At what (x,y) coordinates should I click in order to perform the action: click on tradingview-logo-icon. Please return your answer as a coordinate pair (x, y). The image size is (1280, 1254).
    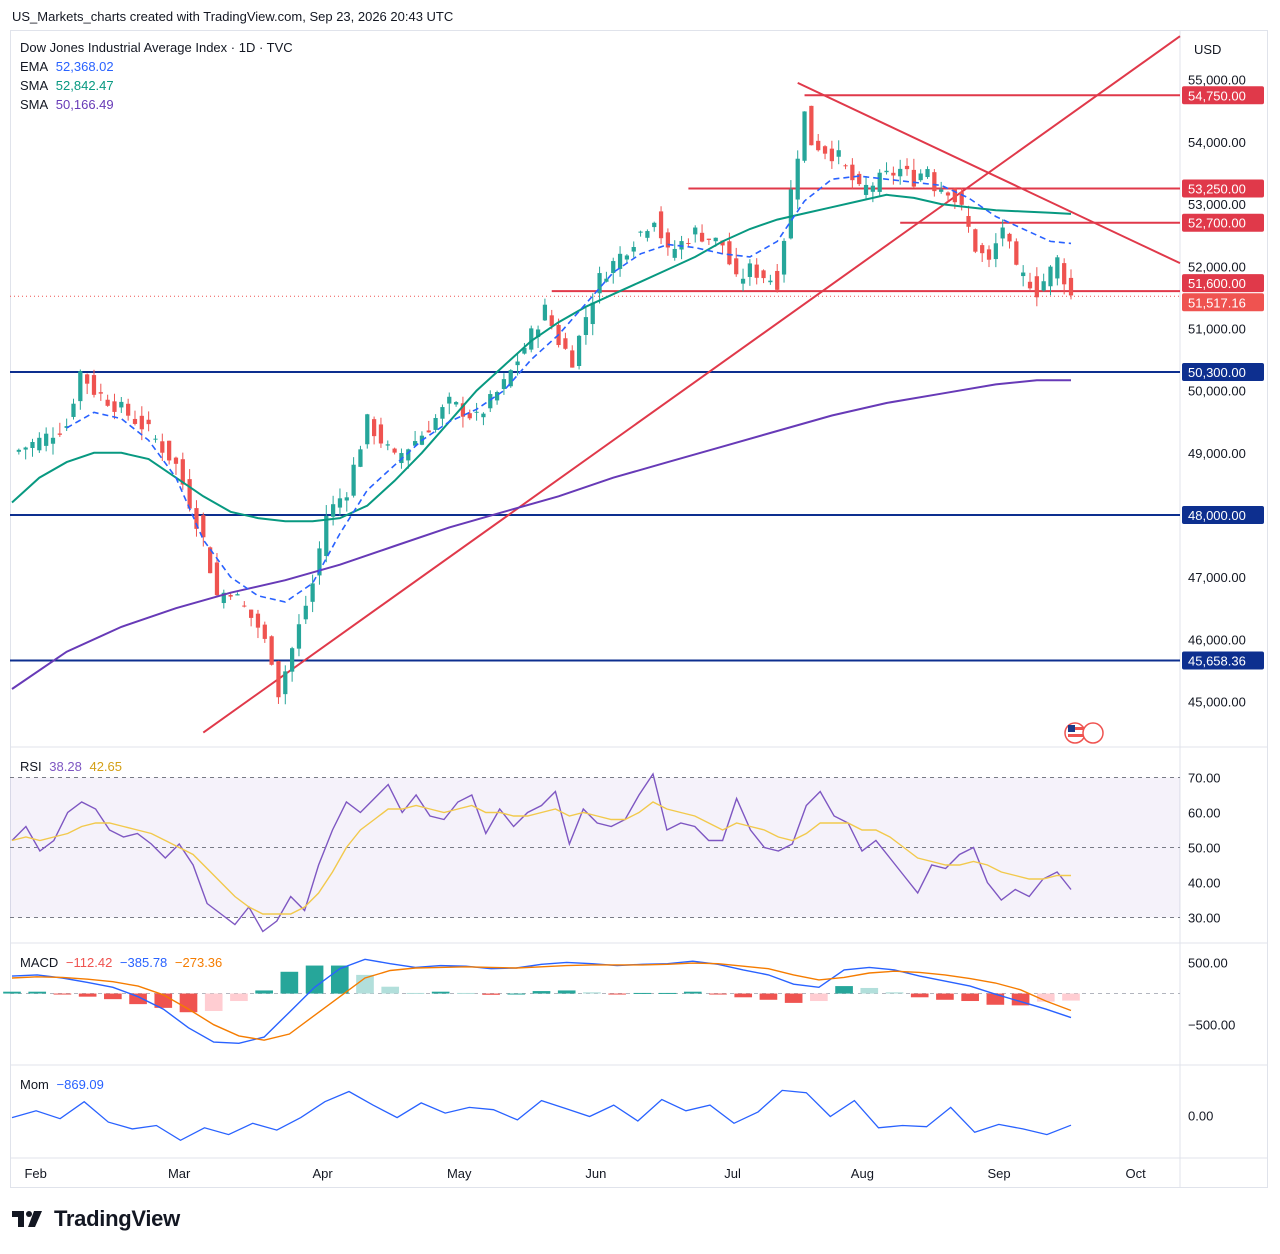
    Looking at the image, I should click on (27, 1219).